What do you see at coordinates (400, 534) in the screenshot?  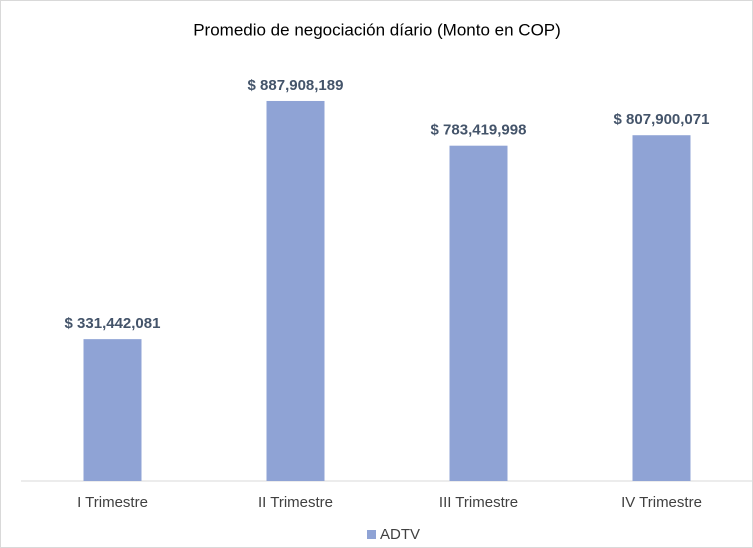 I see `legend-label: ADTV` at bounding box center [400, 534].